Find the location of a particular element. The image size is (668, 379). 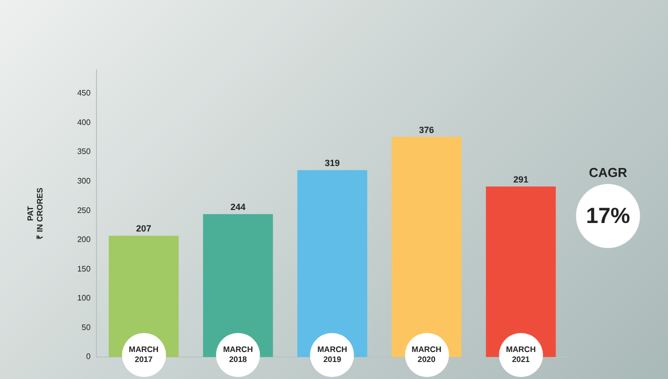

y-tick-label: 150 is located at coordinates (84, 269).